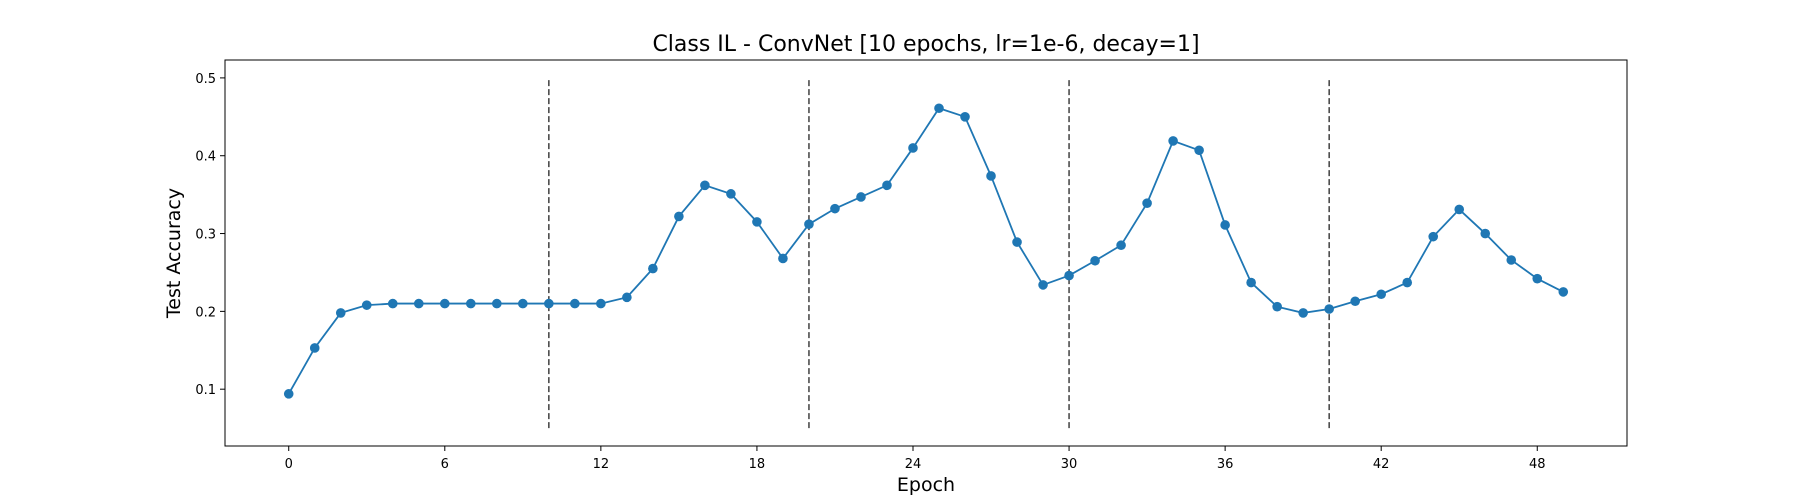 This screenshot has width=1800, height=500. I want to click on x-tick-label: 0, so click(289, 464).